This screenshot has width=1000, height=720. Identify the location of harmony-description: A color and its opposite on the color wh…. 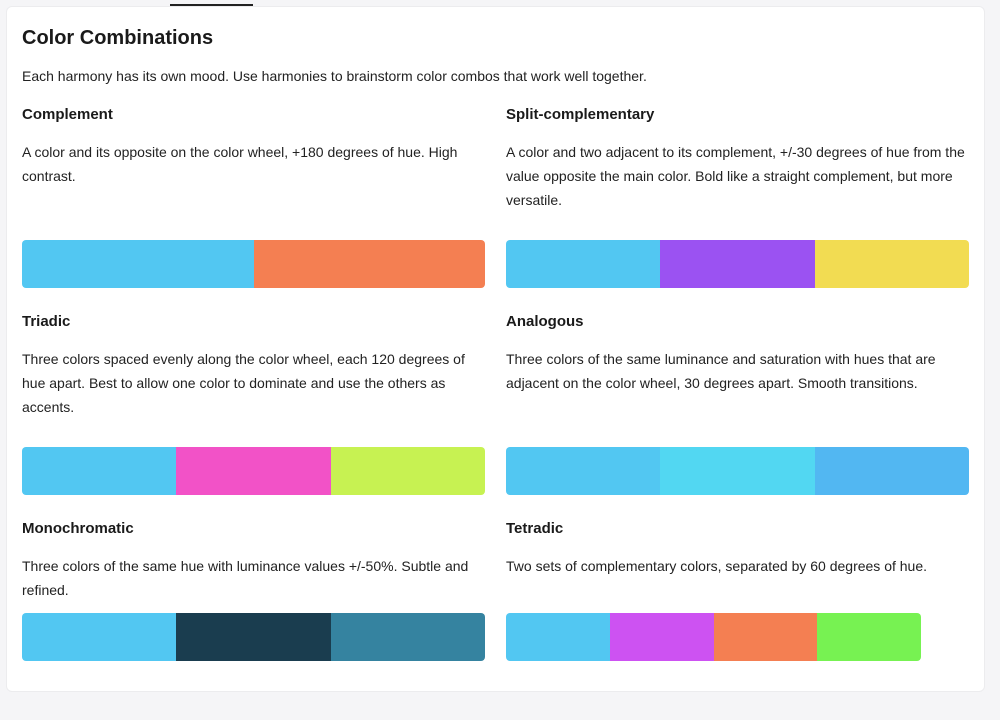
(240, 164).